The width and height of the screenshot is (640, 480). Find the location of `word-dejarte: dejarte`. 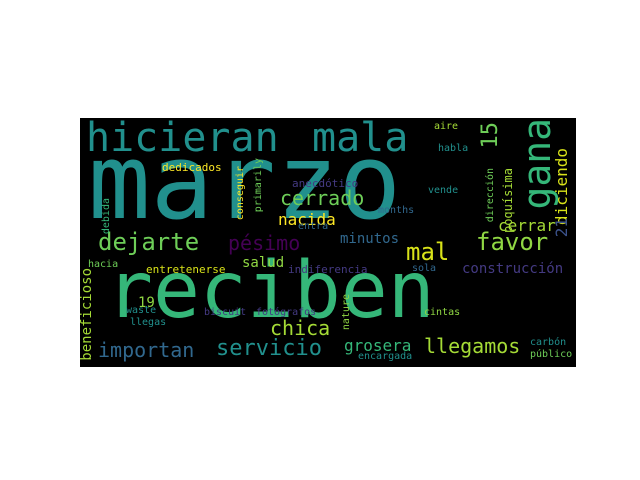

word-dejarte: dejarte is located at coordinates (149, 242).